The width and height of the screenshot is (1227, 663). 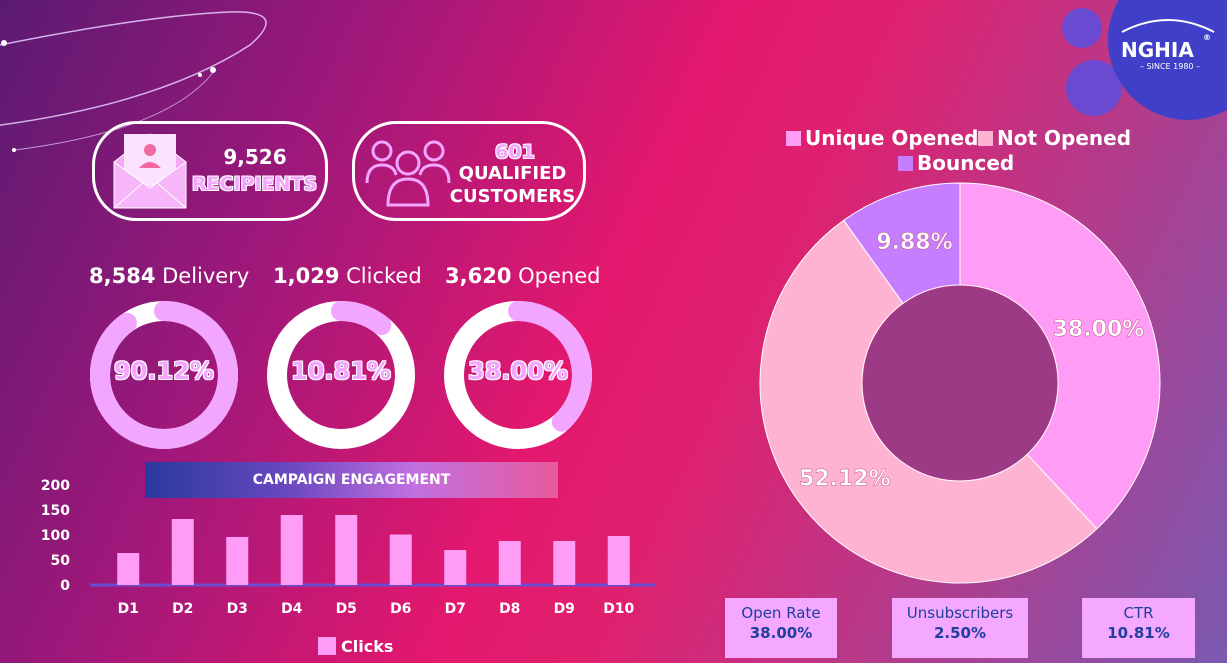 What do you see at coordinates (960, 633) in the screenshot?
I see `unsubscribers-value: 2.50%` at bounding box center [960, 633].